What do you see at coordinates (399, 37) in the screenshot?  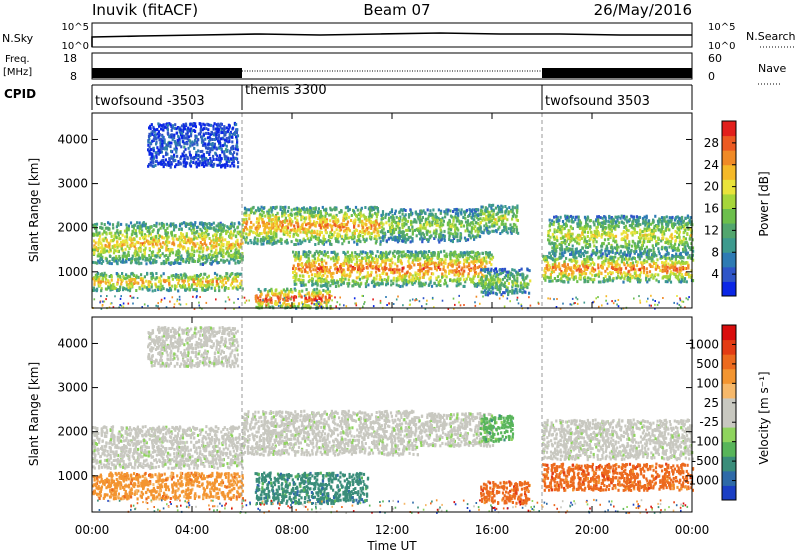 I see `count-panel: N.Sky 10^5 10^0 10^5 10^0 N.Search` at bounding box center [399, 37].